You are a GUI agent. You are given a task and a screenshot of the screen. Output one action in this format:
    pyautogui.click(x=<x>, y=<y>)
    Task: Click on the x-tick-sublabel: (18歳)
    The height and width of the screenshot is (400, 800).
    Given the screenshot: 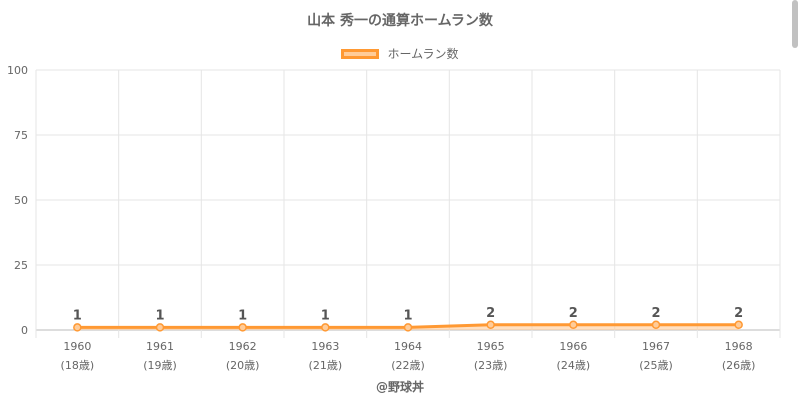 What is the action you would take?
    pyautogui.click(x=78, y=365)
    